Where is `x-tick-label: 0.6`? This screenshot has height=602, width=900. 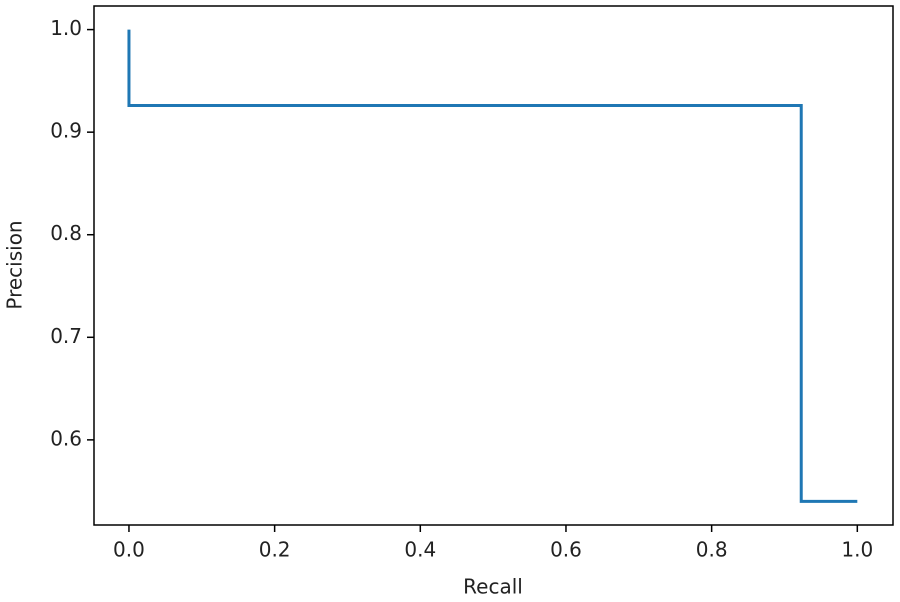 x-tick-label: 0.6 is located at coordinates (566, 550).